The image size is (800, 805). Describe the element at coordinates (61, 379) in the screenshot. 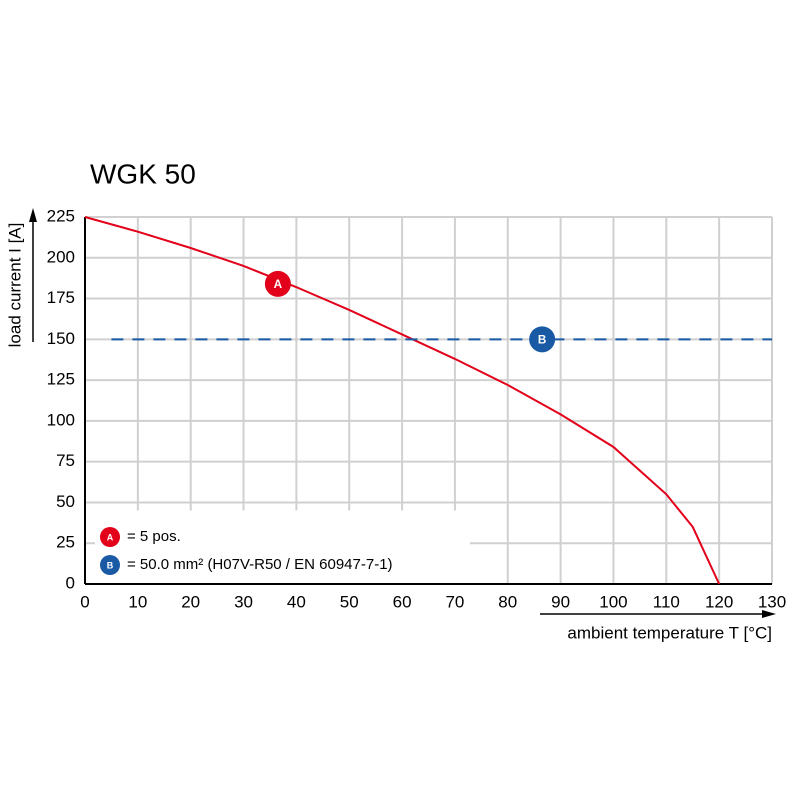

I see `y-tick-label: 125` at that location.